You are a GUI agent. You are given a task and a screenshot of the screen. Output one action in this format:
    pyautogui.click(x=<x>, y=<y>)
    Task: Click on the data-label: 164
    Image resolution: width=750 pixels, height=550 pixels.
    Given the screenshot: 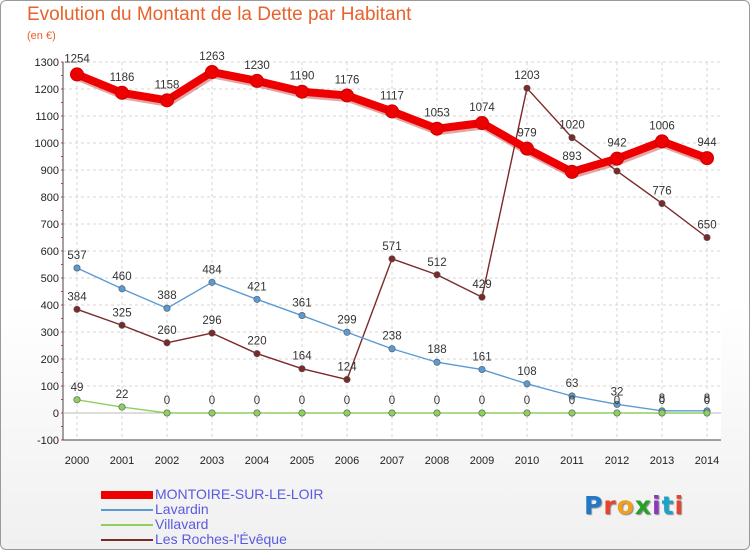 What is the action you would take?
    pyautogui.click(x=302, y=357)
    